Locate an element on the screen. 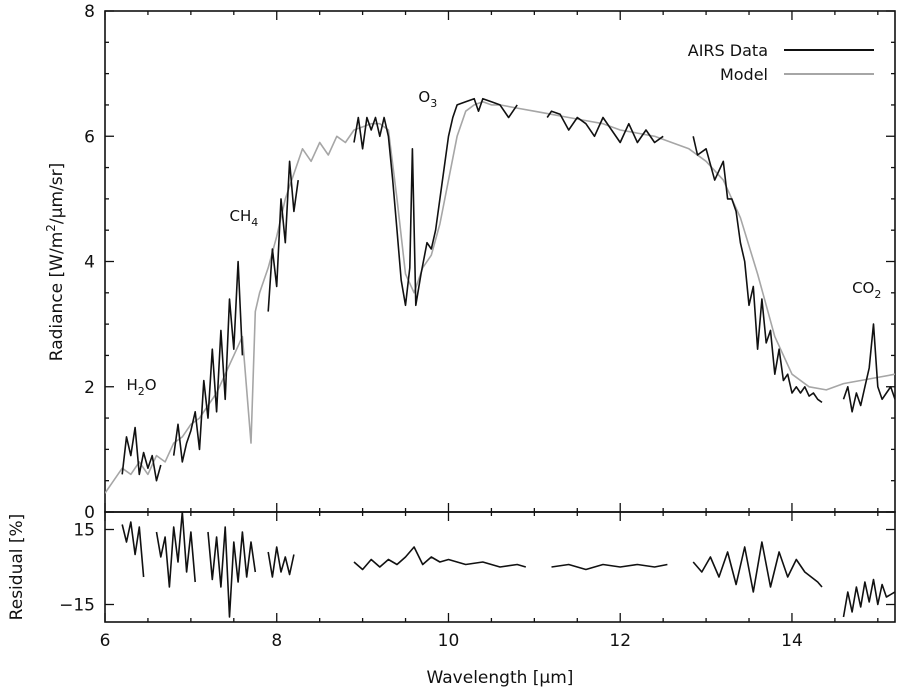  top-ytick-label: 0 is located at coordinates (89, 513).